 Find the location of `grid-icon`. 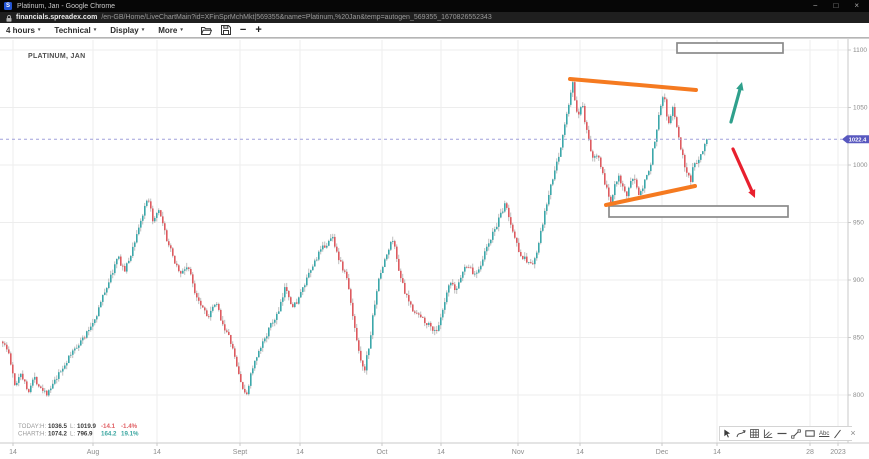

grid-icon is located at coordinates (754, 433).